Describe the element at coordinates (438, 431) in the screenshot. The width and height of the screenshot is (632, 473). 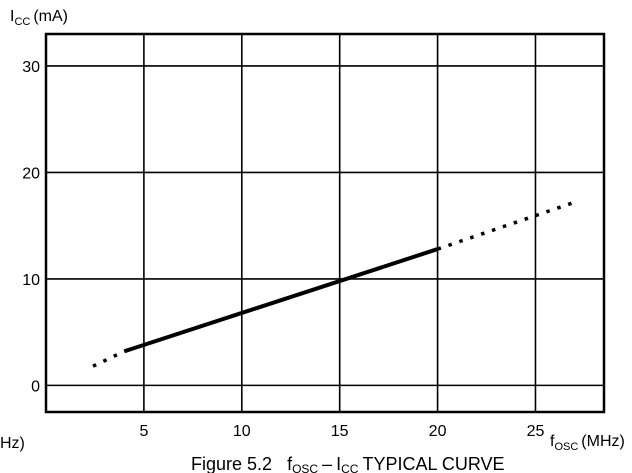
I see `x-tick-label: 20` at that location.